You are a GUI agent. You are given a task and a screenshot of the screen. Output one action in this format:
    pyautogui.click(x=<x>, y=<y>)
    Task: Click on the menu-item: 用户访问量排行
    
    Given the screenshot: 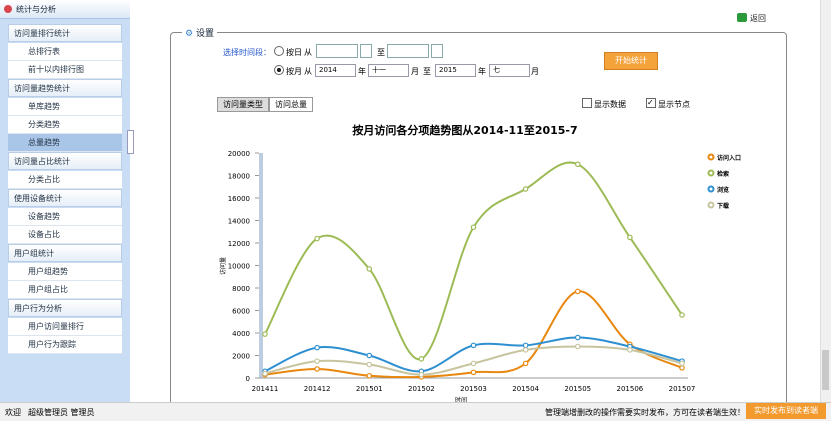 What is the action you would take?
    pyautogui.click(x=65, y=327)
    